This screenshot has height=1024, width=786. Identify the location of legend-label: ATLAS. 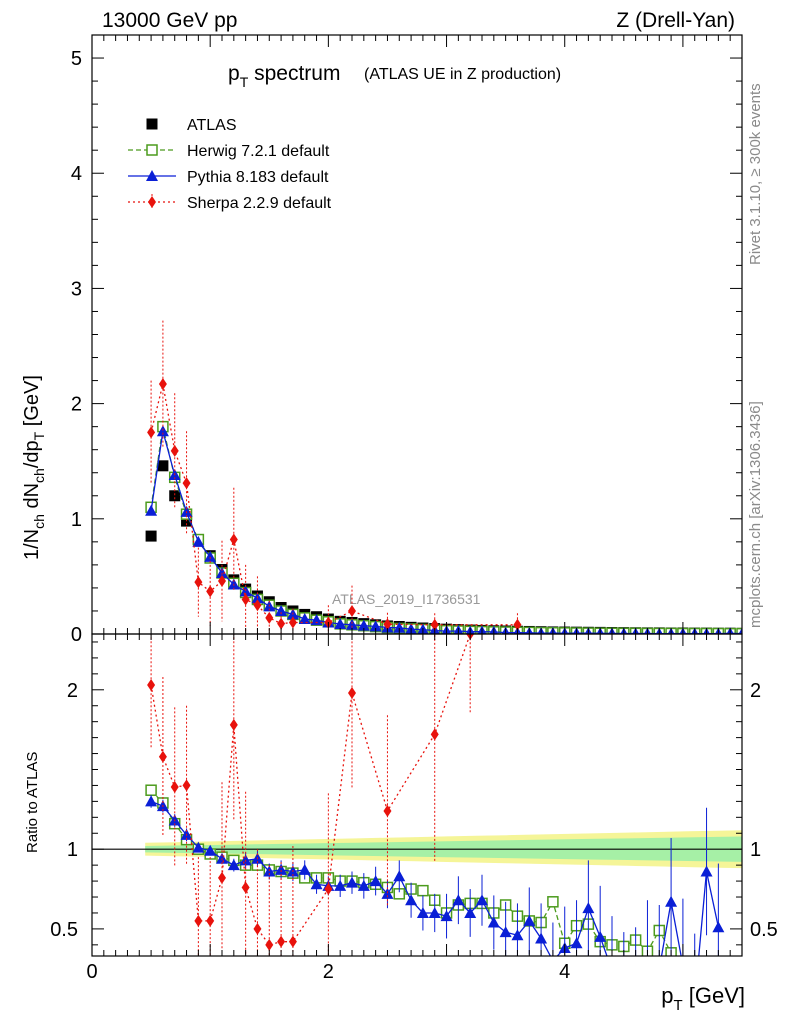
(212, 125).